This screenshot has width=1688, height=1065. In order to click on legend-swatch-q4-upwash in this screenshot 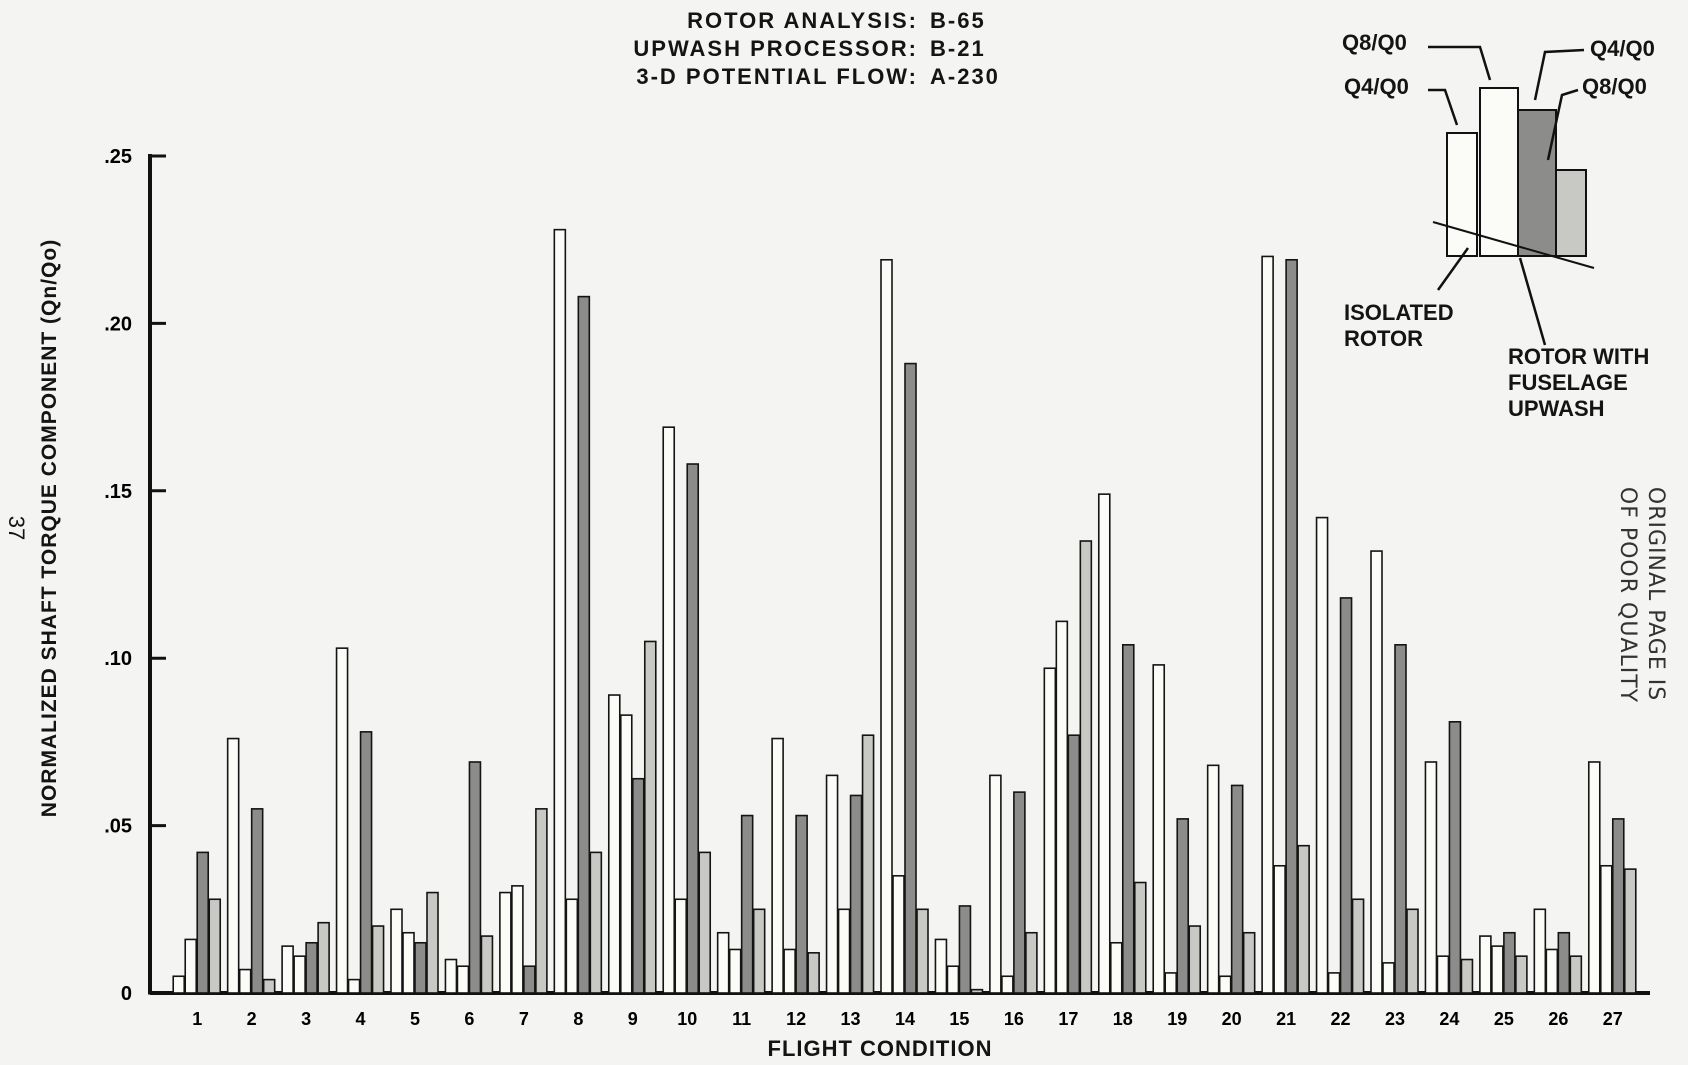, I will do `click(1537, 183)`.